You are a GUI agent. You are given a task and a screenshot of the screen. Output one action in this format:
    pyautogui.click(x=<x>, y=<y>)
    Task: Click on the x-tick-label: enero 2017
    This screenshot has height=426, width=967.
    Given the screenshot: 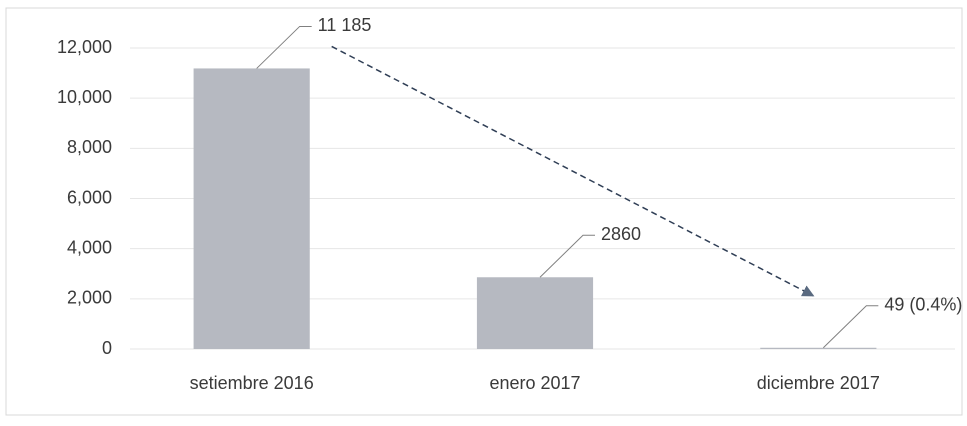 What is the action you would take?
    pyautogui.click(x=534, y=383)
    